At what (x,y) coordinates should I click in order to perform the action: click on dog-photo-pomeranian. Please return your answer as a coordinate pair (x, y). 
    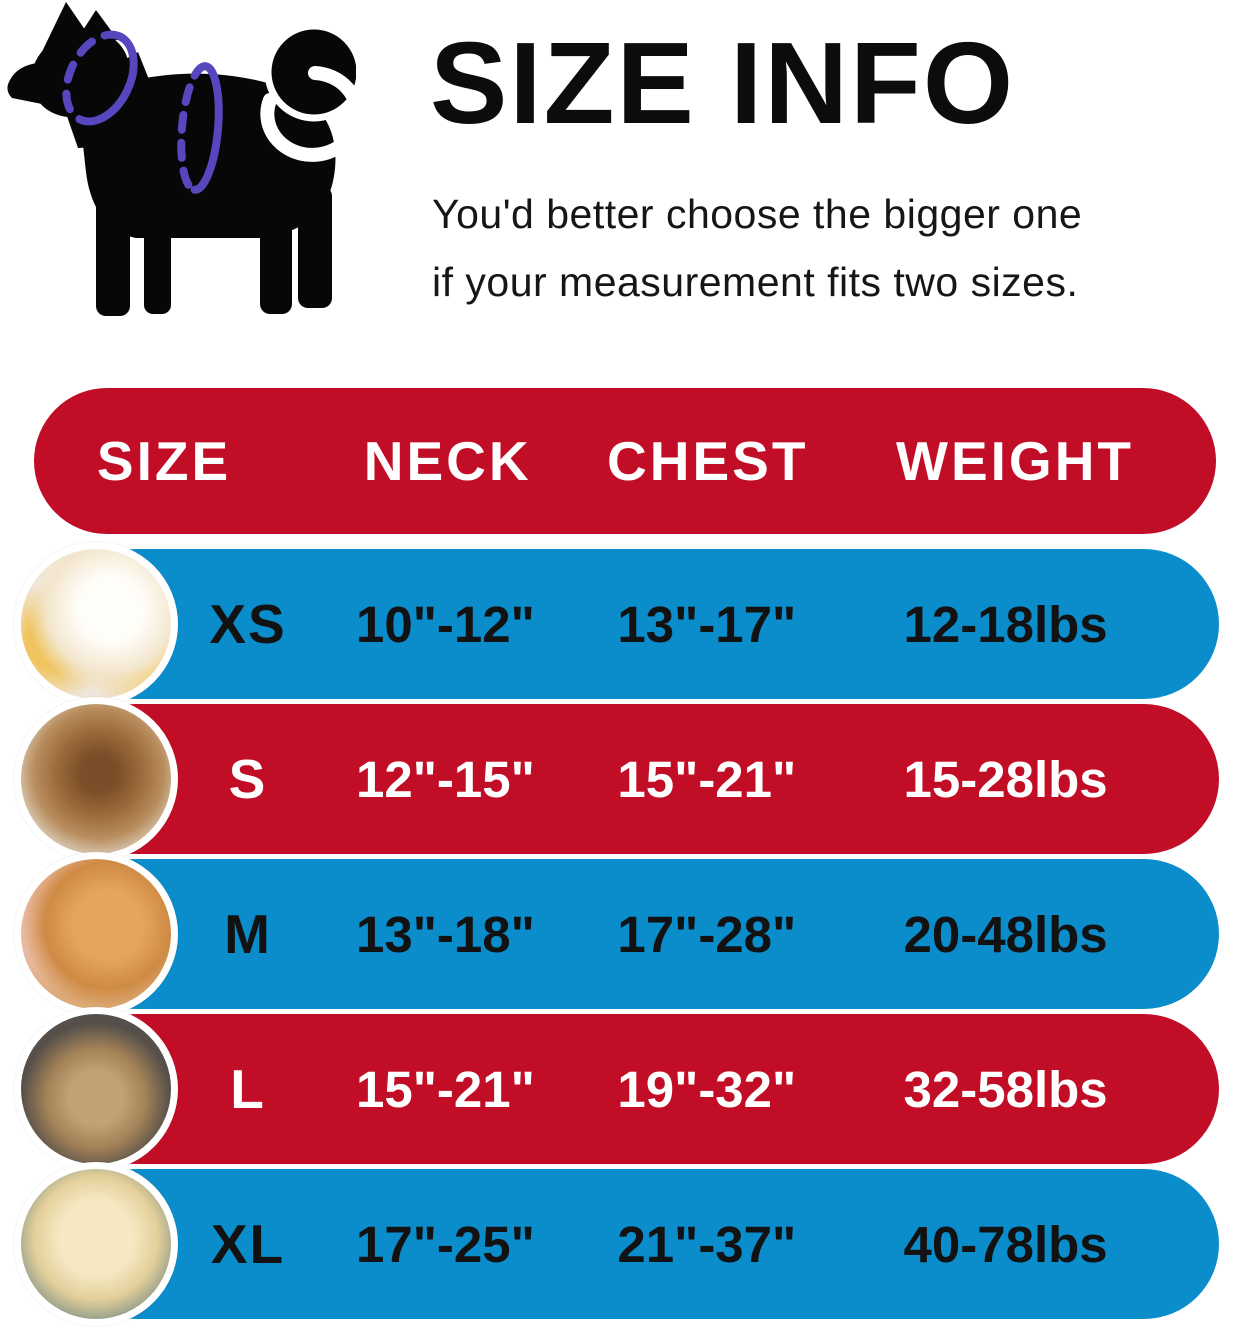
    Looking at the image, I should click on (96, 624).